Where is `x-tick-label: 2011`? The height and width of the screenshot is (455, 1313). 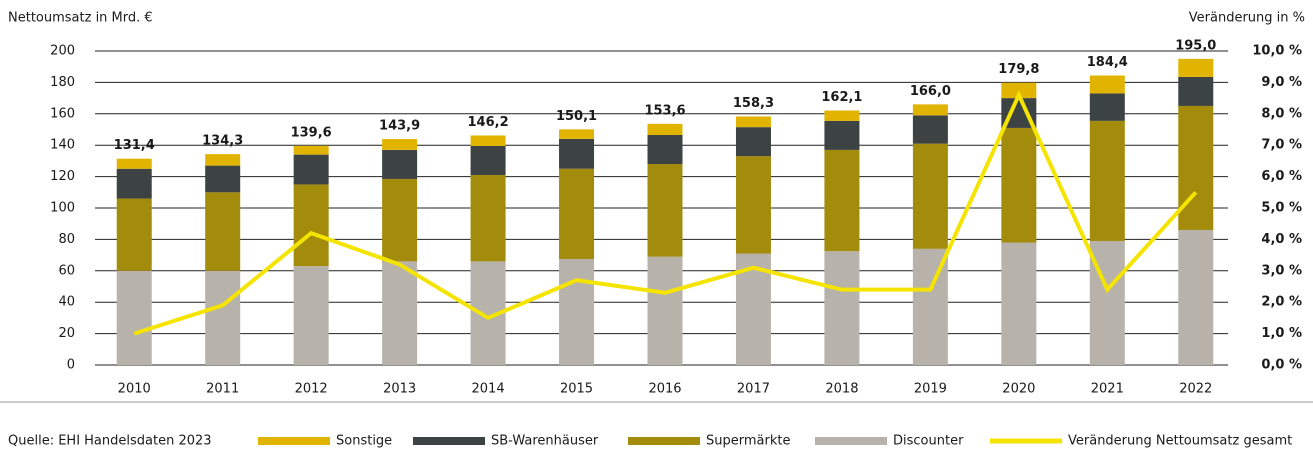 x-tick-label: 2011 is located at coordinates (222, 389).